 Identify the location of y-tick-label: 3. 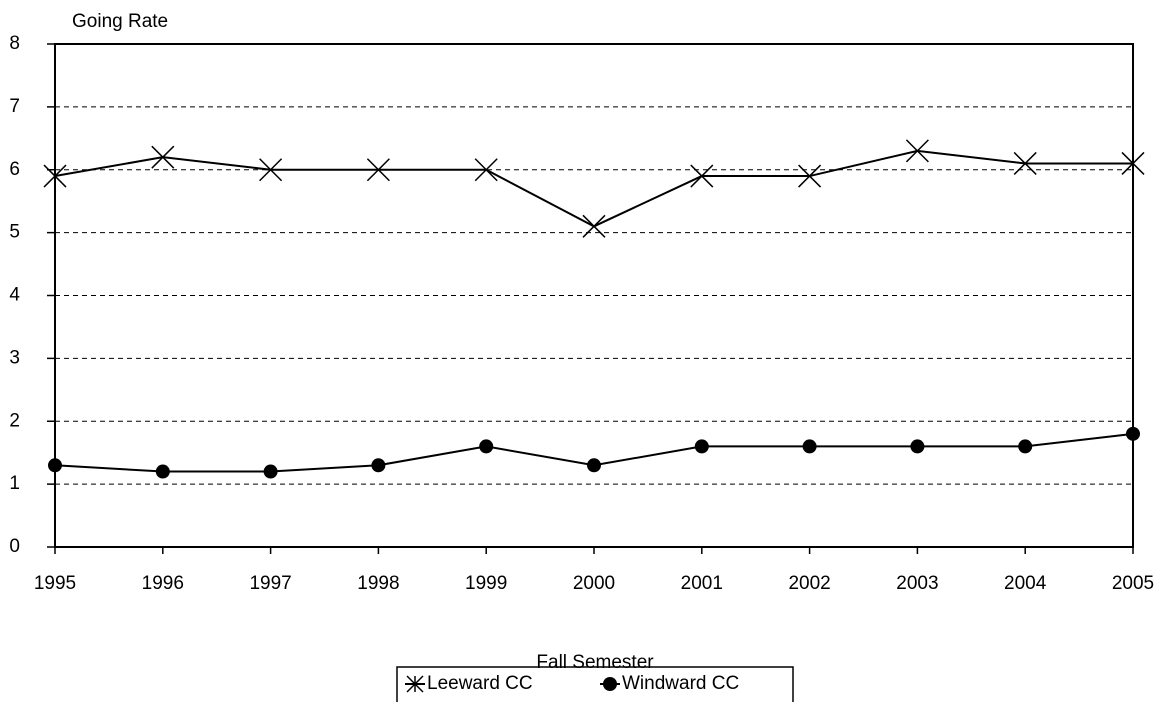
(14, 357).